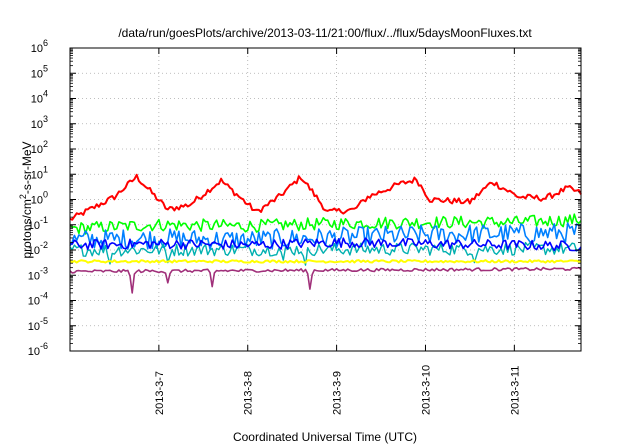 This screenshot has width=640, height=448. What do you see at coordinates (38, 223) in the screenshot?
I see `y-tick-label: 10⁻¹` at bounding box center [38, 223].